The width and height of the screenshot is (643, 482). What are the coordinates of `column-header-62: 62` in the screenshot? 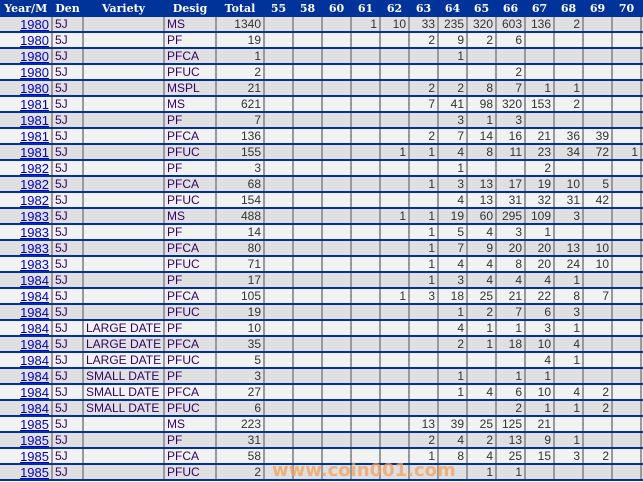 It's located at (395, 8).